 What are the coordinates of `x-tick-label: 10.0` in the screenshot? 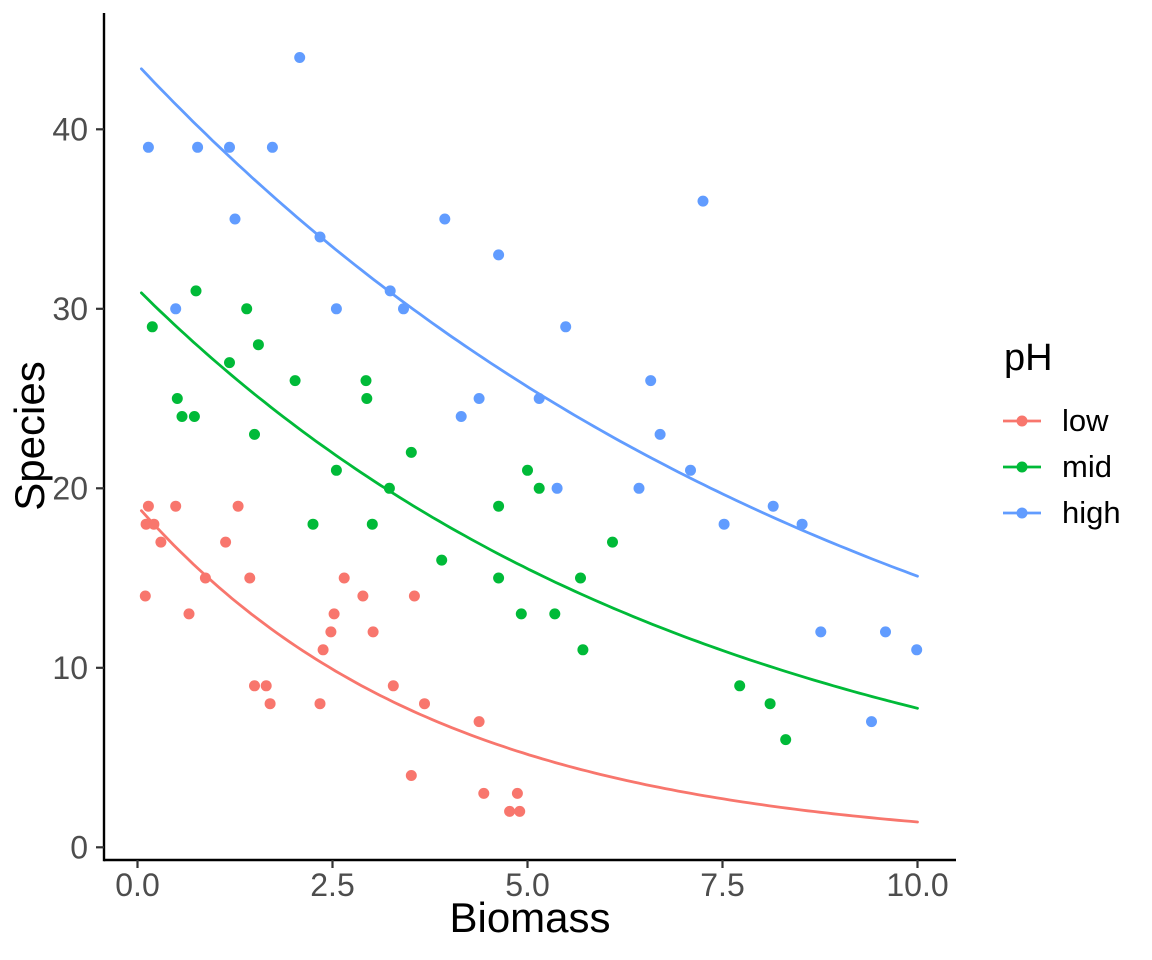 It's located at (917, 885).